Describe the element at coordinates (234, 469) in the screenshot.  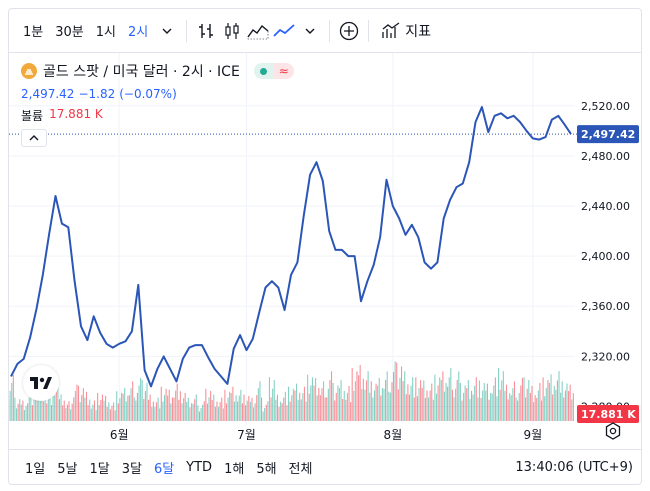
I see `range-1y: 1해` at that location.